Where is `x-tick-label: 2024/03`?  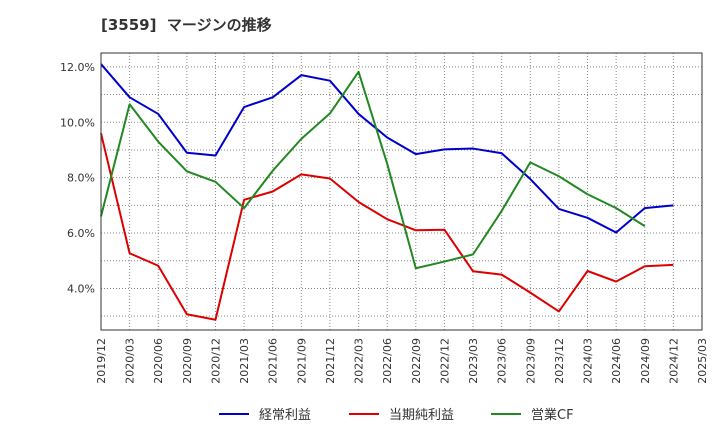 x-tick-label: 2024/03 is located at coordinates (588, 361).